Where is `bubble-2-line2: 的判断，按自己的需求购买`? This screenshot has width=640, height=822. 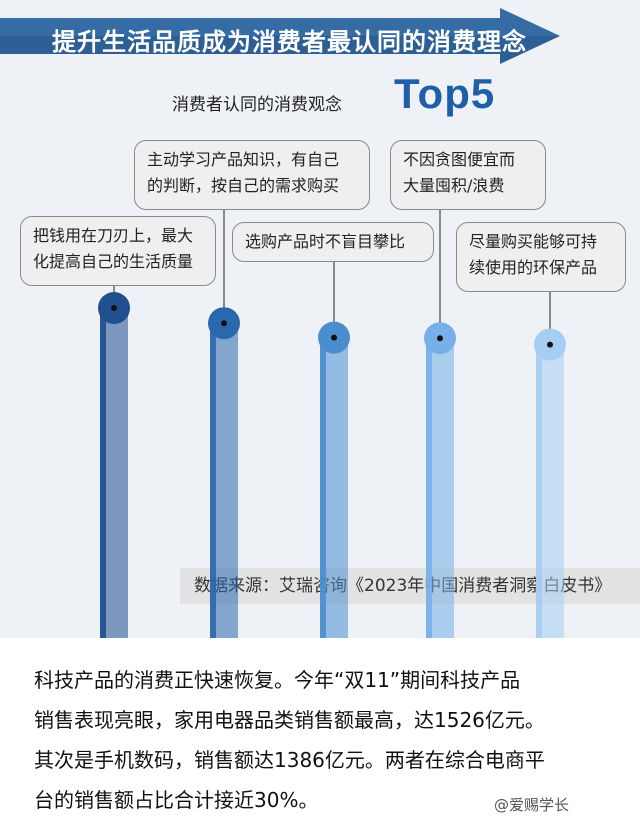 bubble-2-line2: 的判断，按自己的需求购买 is located at coordinates (243, 185).